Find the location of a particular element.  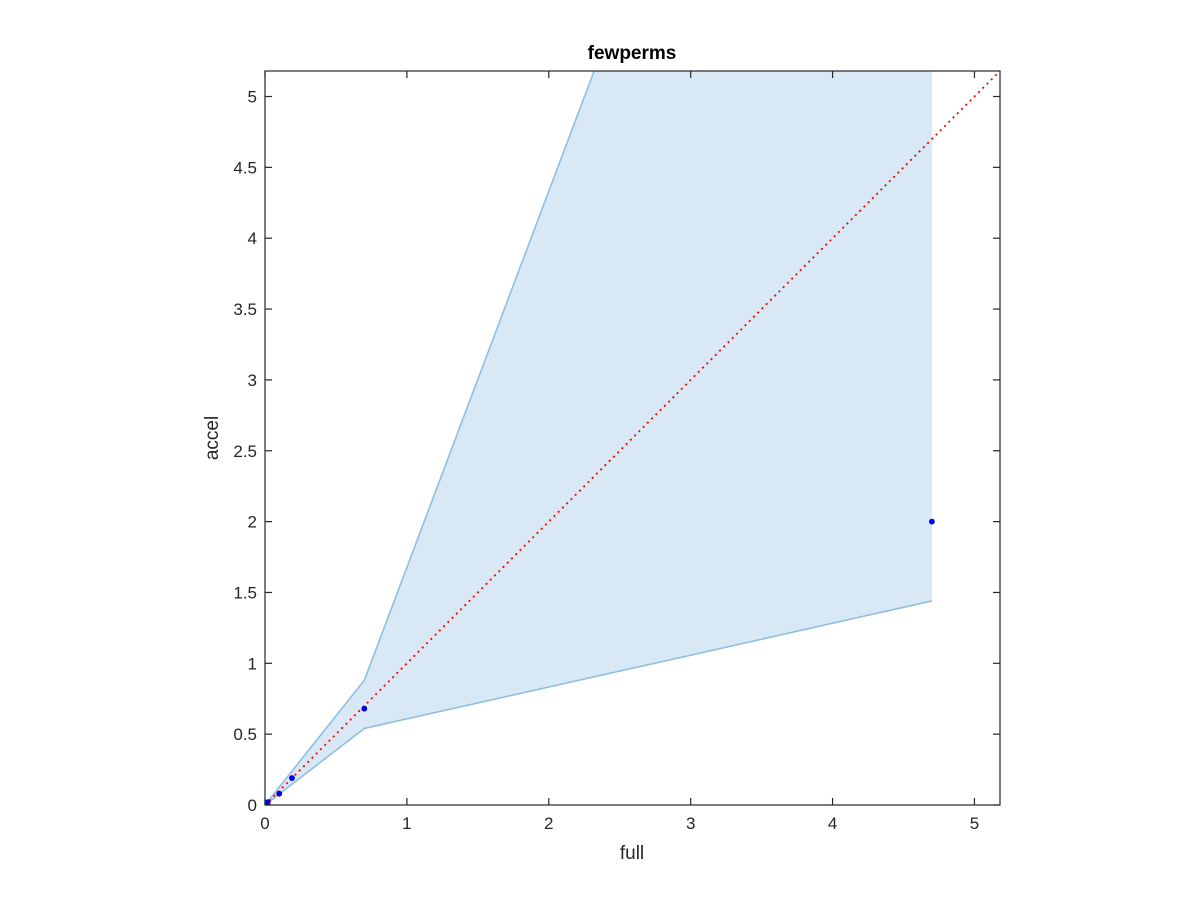

x-tick-label: 0 is located at coordinates (264, 823).